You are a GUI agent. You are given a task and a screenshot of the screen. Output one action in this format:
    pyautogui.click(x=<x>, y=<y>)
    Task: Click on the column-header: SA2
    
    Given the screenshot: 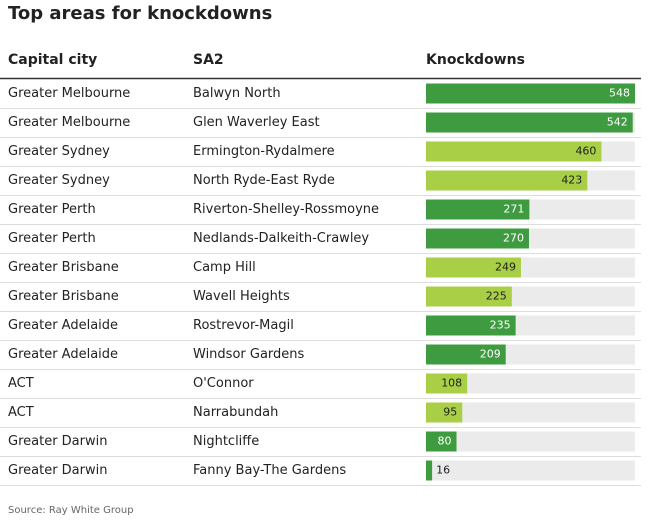 What is the action you would take?
    pyautogui.click(x=208, y=60)
    